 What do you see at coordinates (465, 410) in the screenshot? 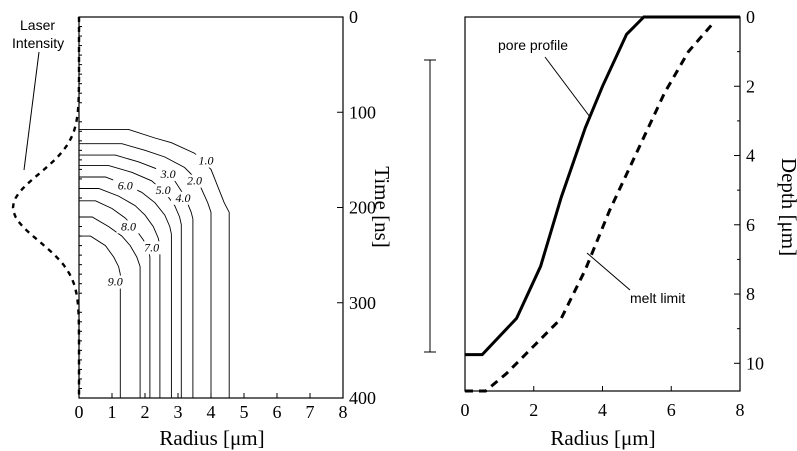
I see `right-x-tick-label: 0` at bounding box center [465, 410].